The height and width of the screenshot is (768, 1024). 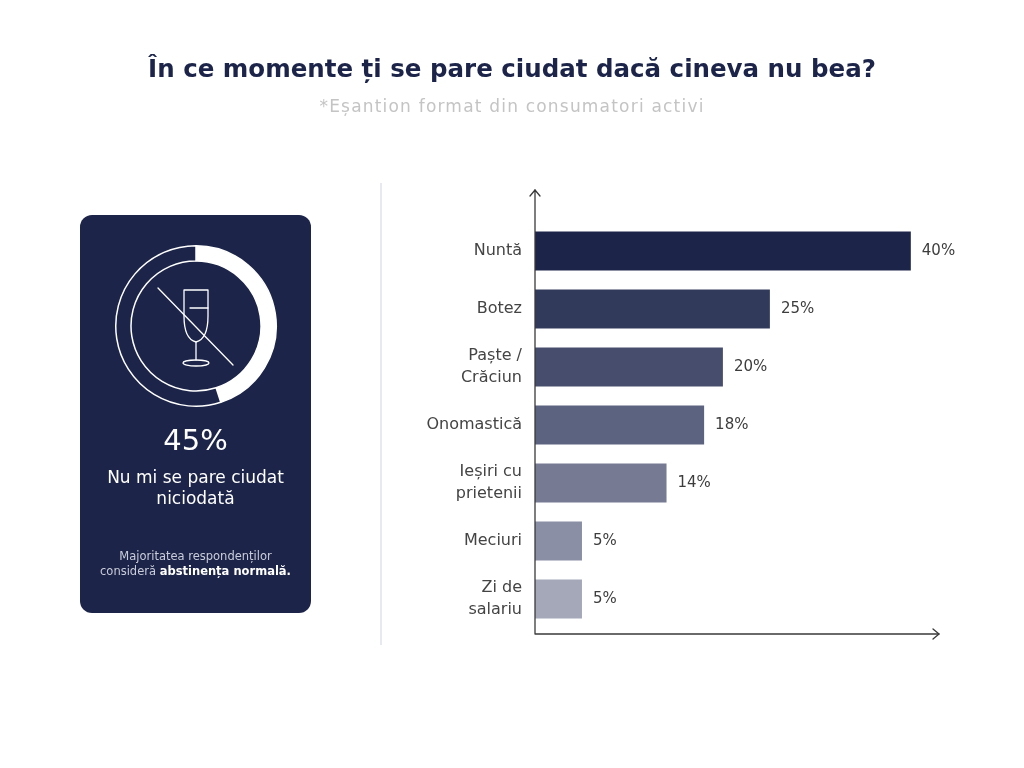 What do you see at coordinates (732, 423) in the screenshot?
I see `data-label: 18%` at bounding box center [732, 423].